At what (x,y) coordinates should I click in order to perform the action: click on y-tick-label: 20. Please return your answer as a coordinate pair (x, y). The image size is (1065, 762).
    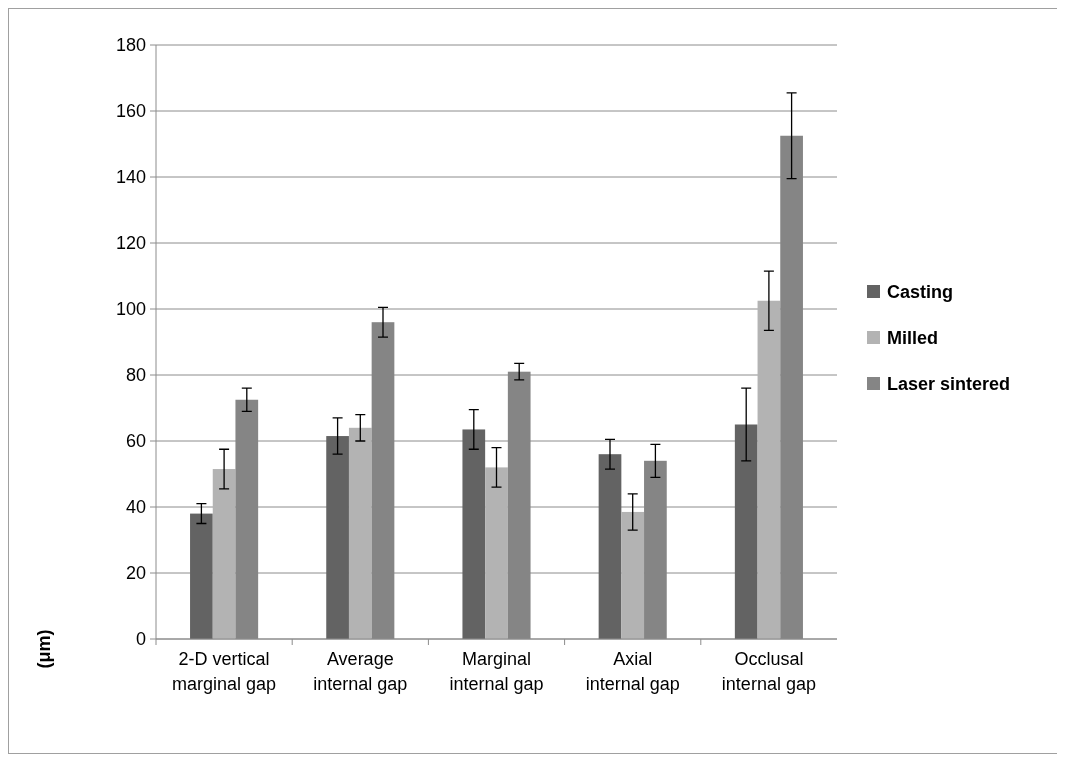
    Looking at the image, I should click on (135, 573).